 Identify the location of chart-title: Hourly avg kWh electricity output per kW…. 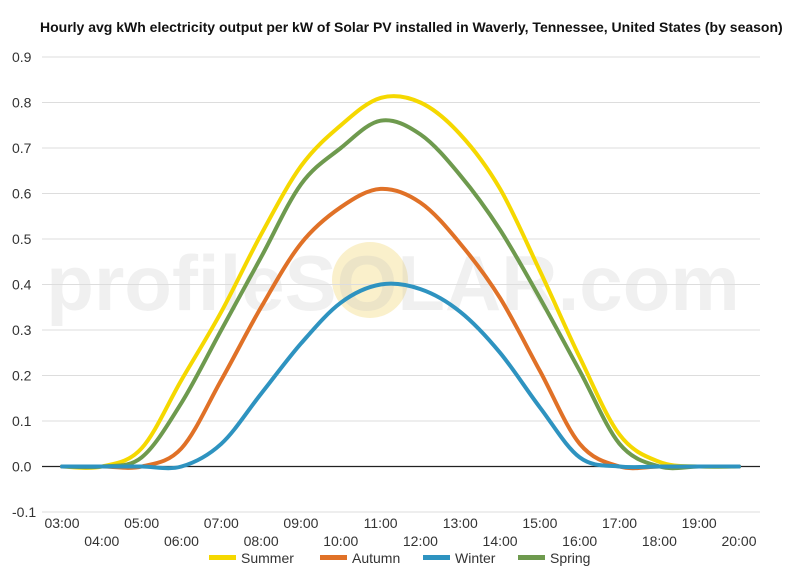
(411, 27).